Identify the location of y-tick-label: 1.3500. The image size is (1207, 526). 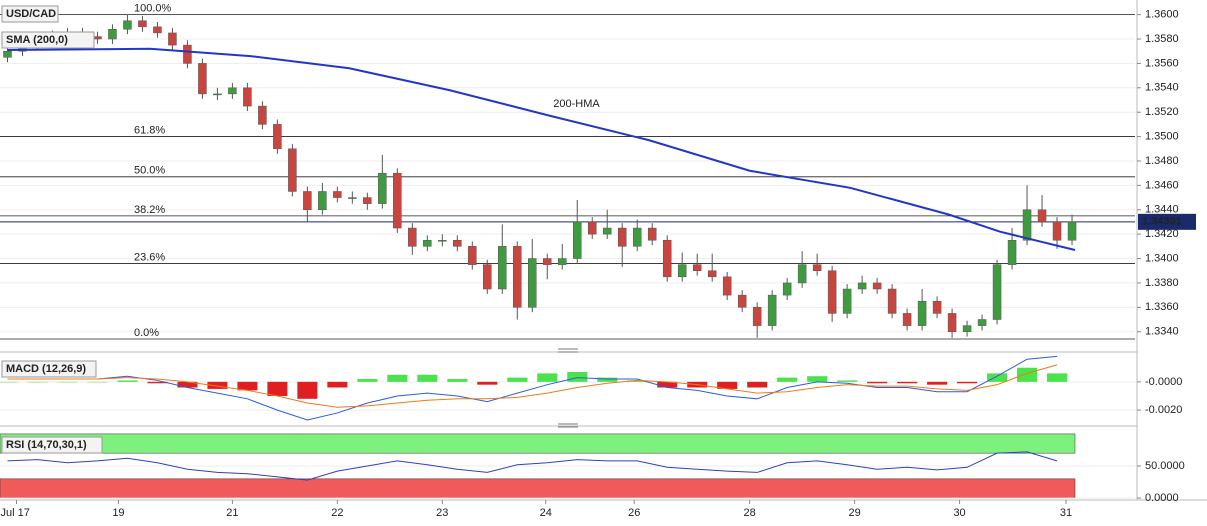
(1162, 136).